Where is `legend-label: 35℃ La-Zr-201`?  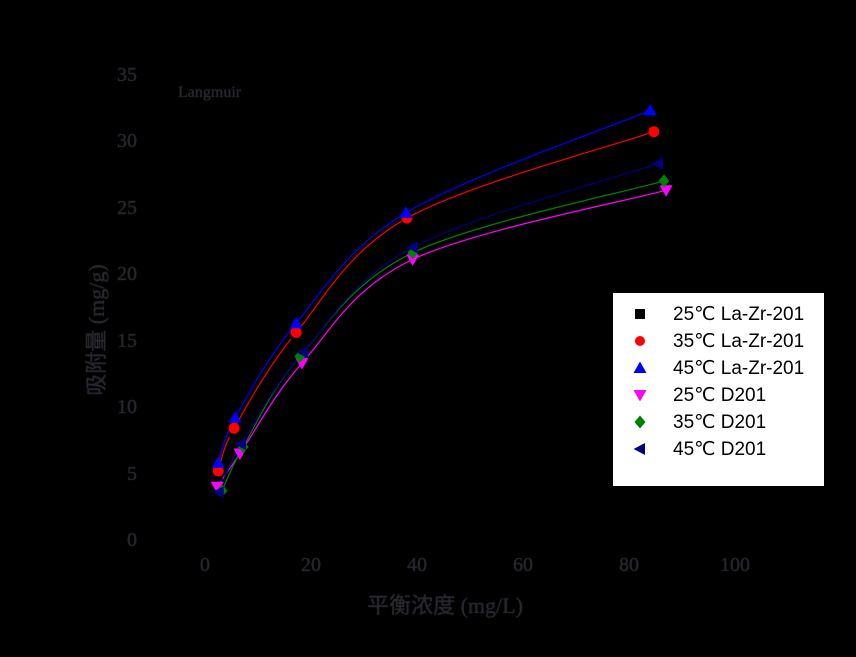 legend-label: 35℃ La-Zr-201 is located at coordinates (739, 341).